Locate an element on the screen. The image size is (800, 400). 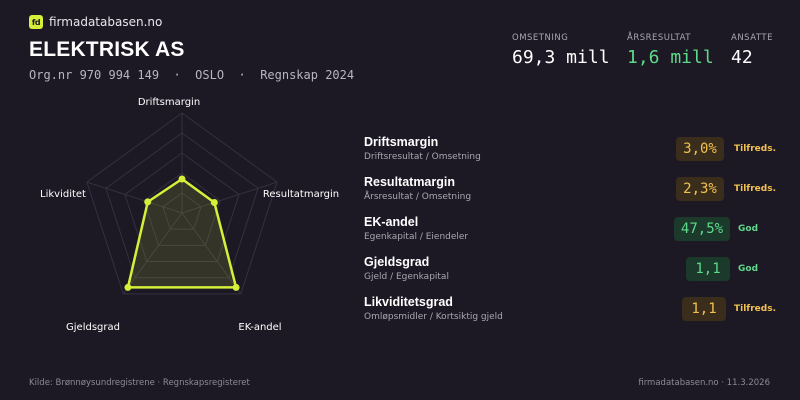
radar-axis-label: Gjeldsgrad is located at coordinates (93, 327).